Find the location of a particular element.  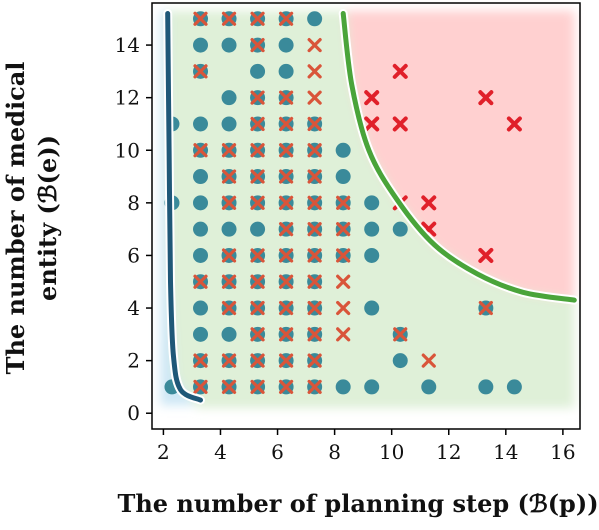

y-tick-label: 6 is located at coordinates (133, 255).